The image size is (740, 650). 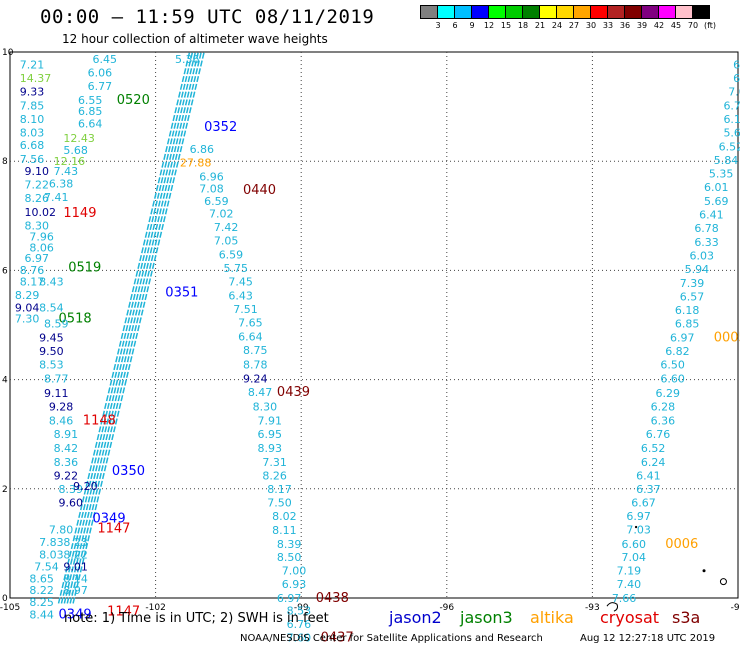 What do you see at coordinates (46, 567) in the screenshot?
I see `wave-height-value: 7.54` at bounding box center [46, 567].